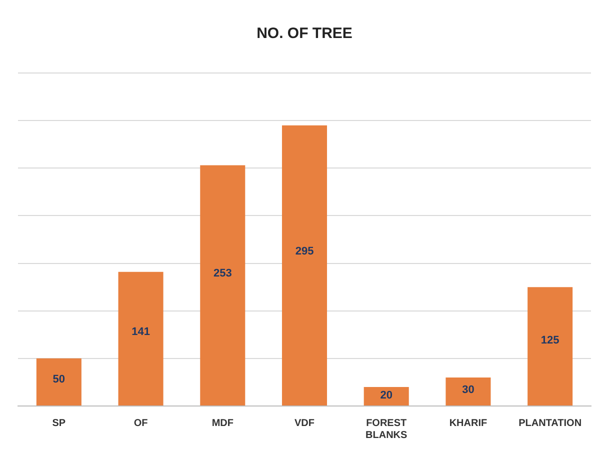  I want to click on data-label: 141, so click(141, 332).